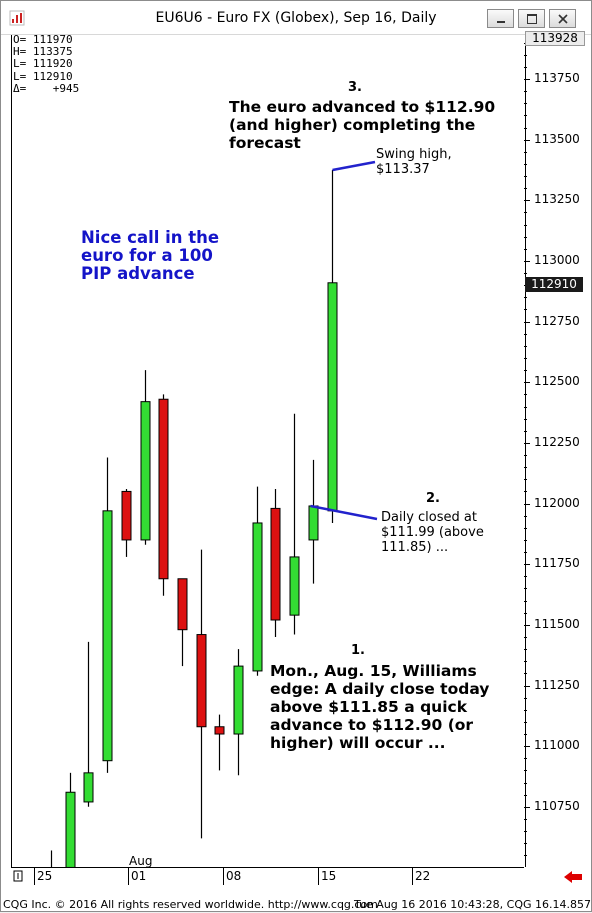 The width and height of the screenshot is (592, 913). I want to click on price-tick-label: 113250, so click(557, 199).